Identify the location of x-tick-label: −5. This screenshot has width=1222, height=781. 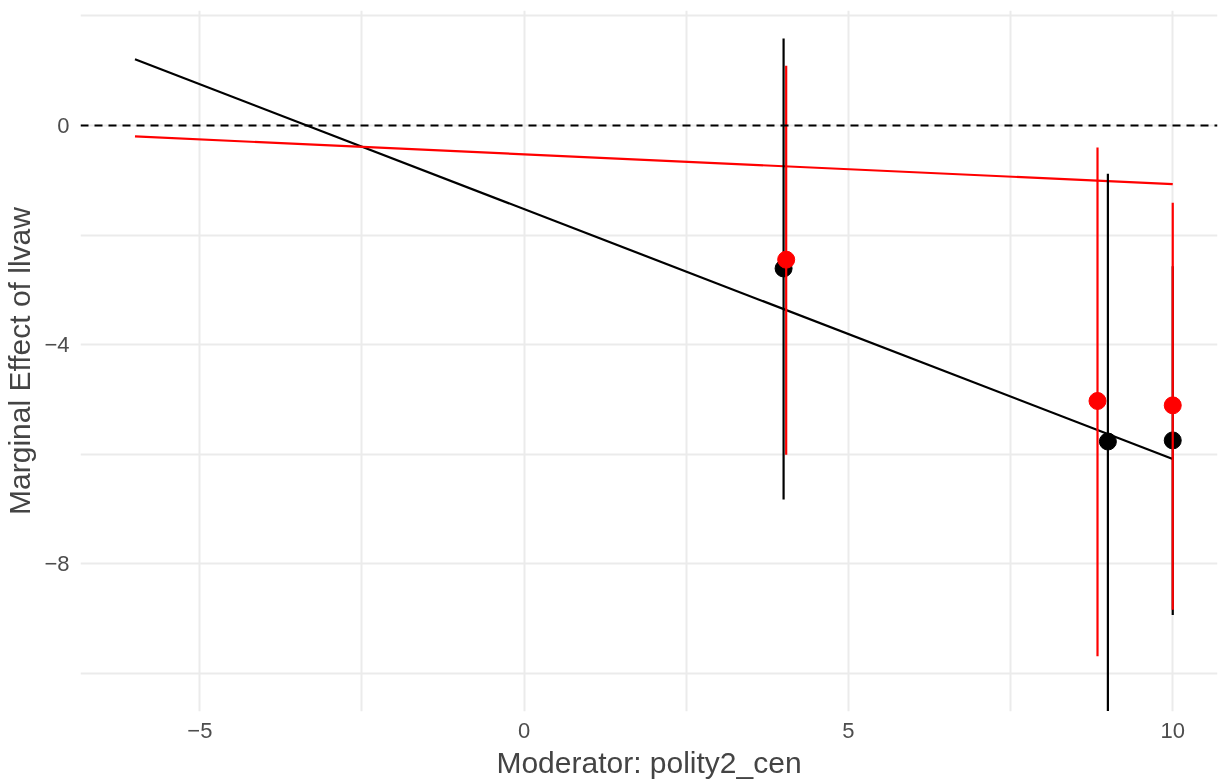
(200, 730).